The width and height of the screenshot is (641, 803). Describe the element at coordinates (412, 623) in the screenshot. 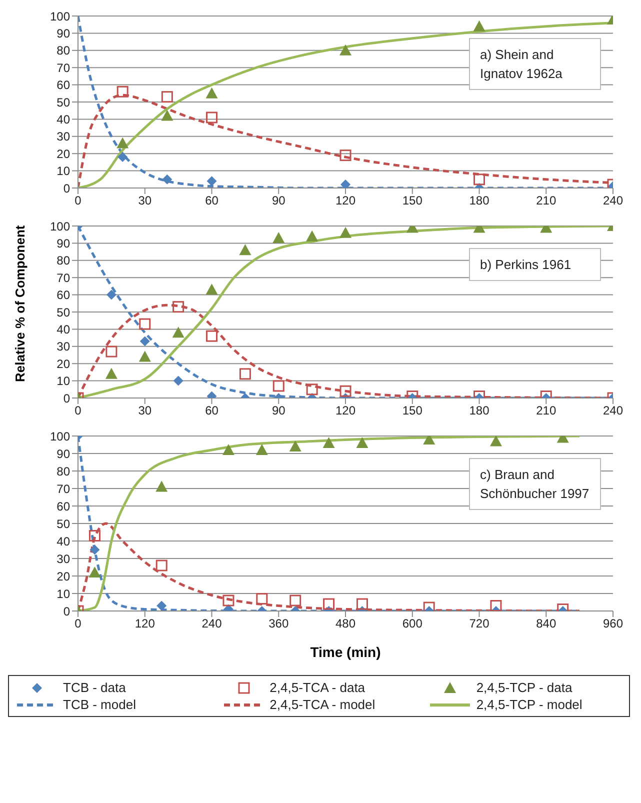

I see `x-tick-label: 600` at that location.